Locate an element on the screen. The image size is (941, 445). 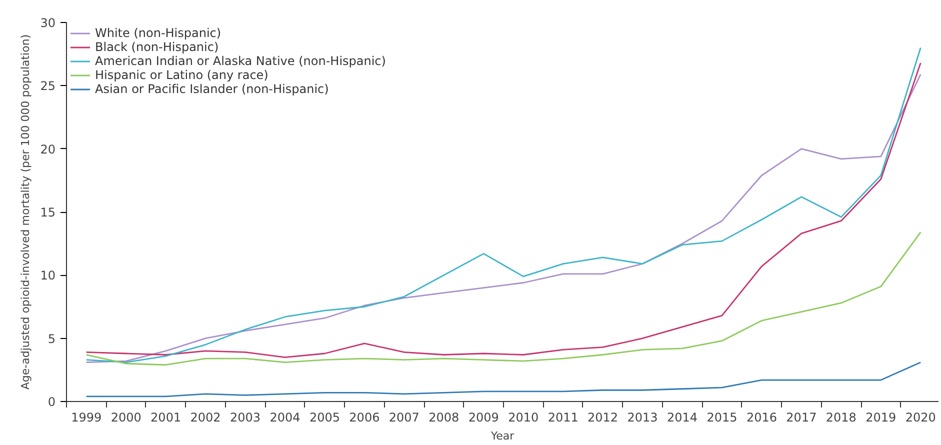
x-tick-label: 2007 is located at coordinates (404, 417).